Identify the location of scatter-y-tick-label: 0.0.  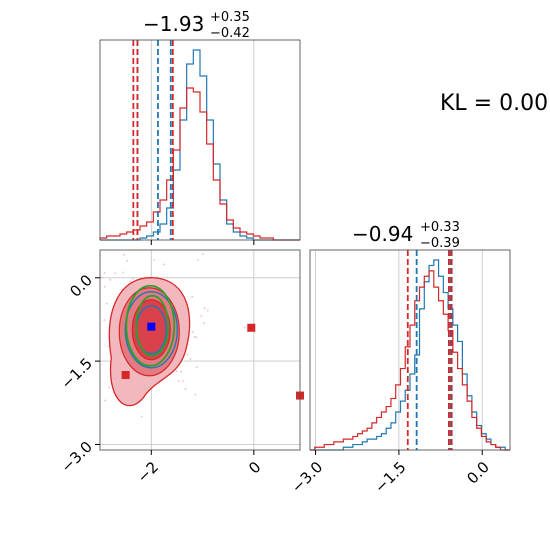
(81, 286).